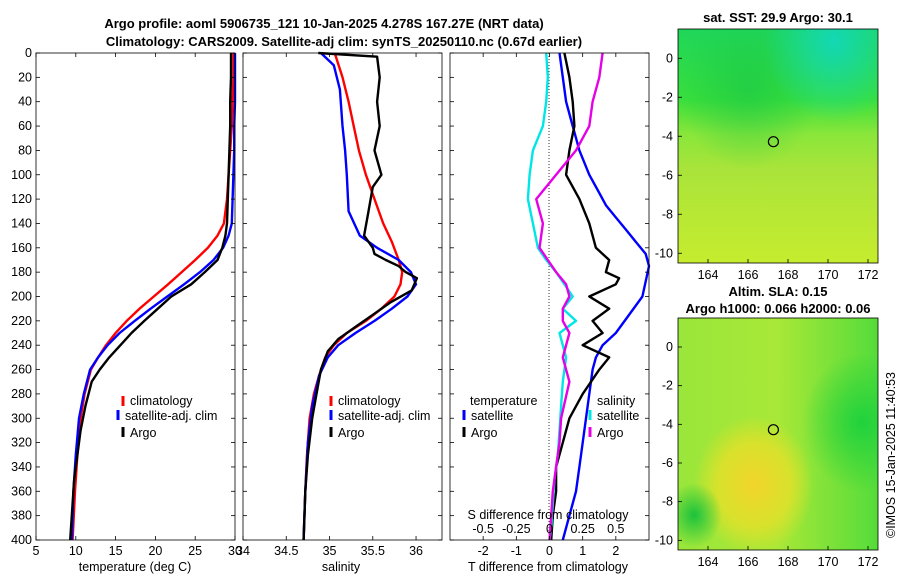 The width and height of the screenshot is (900, 580). Describe the element at coordinates (21, 491) in the screenshot. I see `y-tick-label: 360` at that location.